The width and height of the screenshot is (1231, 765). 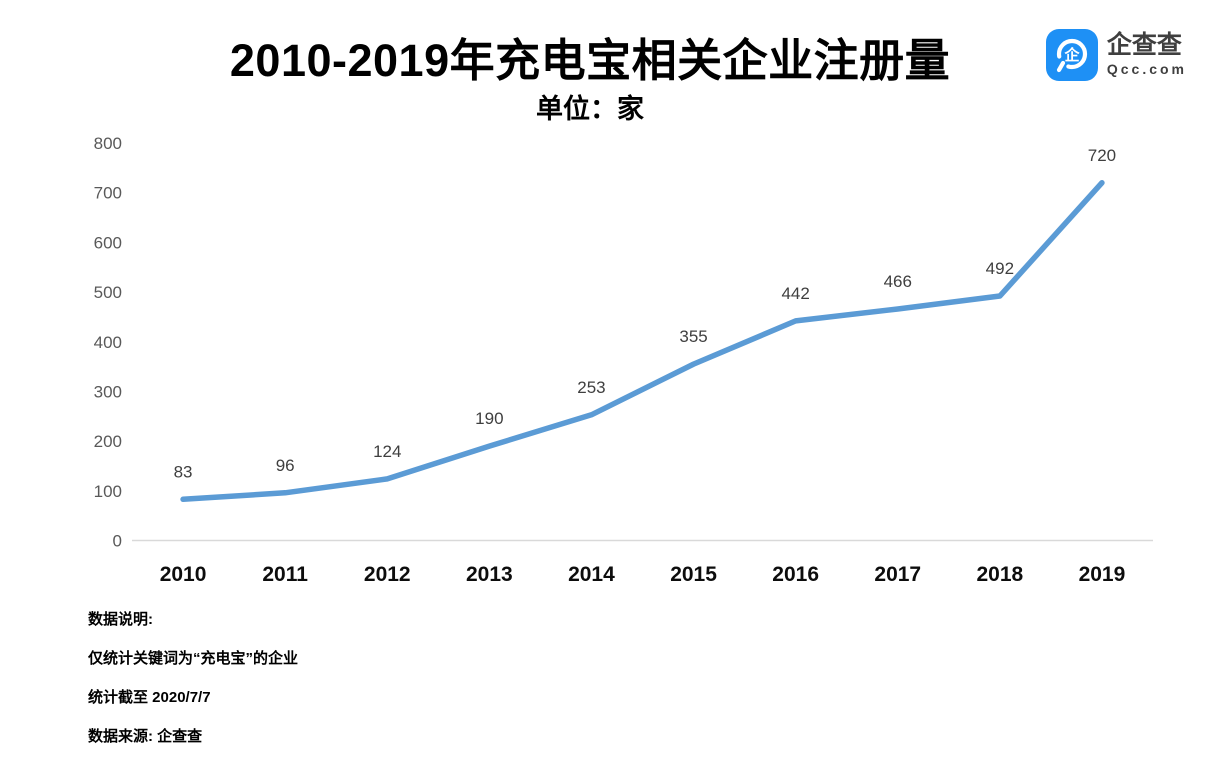 What do you see at coordinates (108, 441) in the screenshot?
I see `y-axis-tick-label: 200` at bounding box center [108, 441].